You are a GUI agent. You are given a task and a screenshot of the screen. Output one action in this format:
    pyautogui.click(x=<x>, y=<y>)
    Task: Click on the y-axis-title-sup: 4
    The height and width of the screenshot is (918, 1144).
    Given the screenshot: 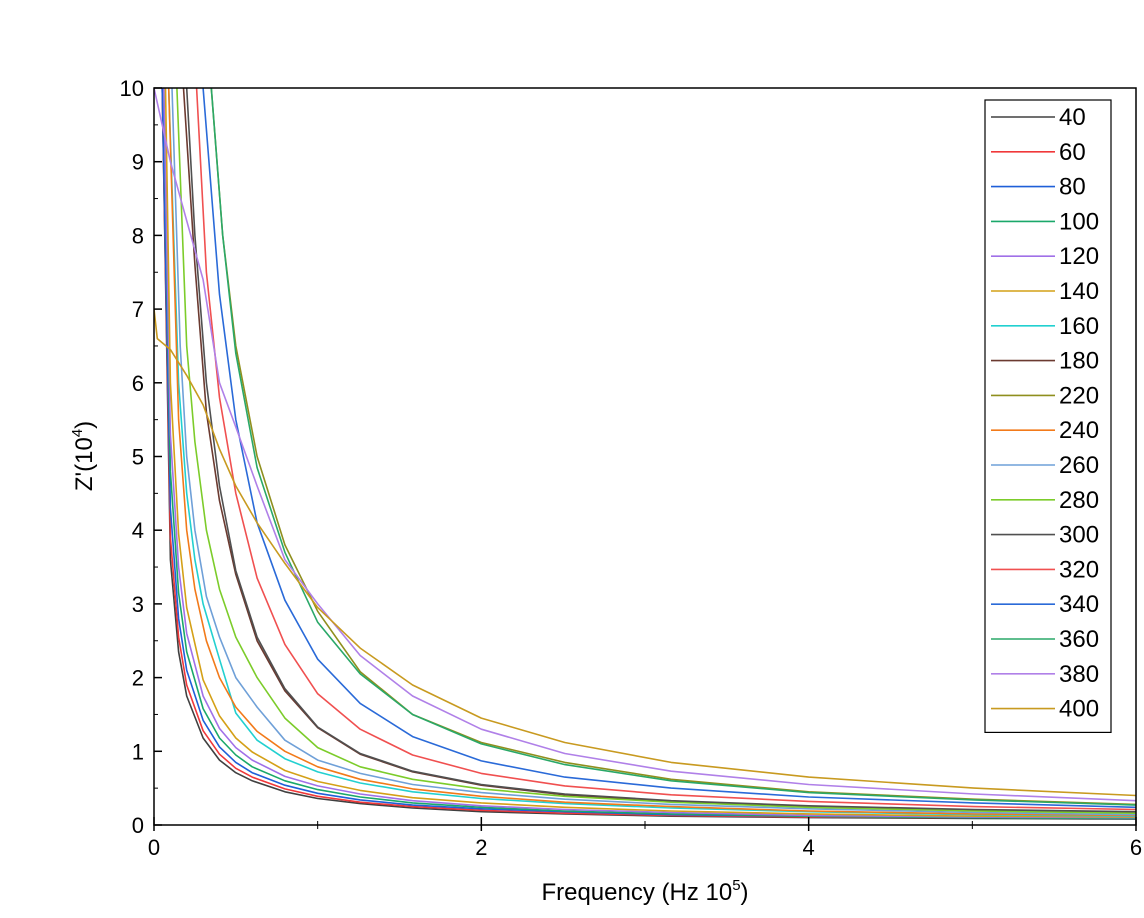 What is the action you would take?
    pyautogui.click(x=77, y=433)
    